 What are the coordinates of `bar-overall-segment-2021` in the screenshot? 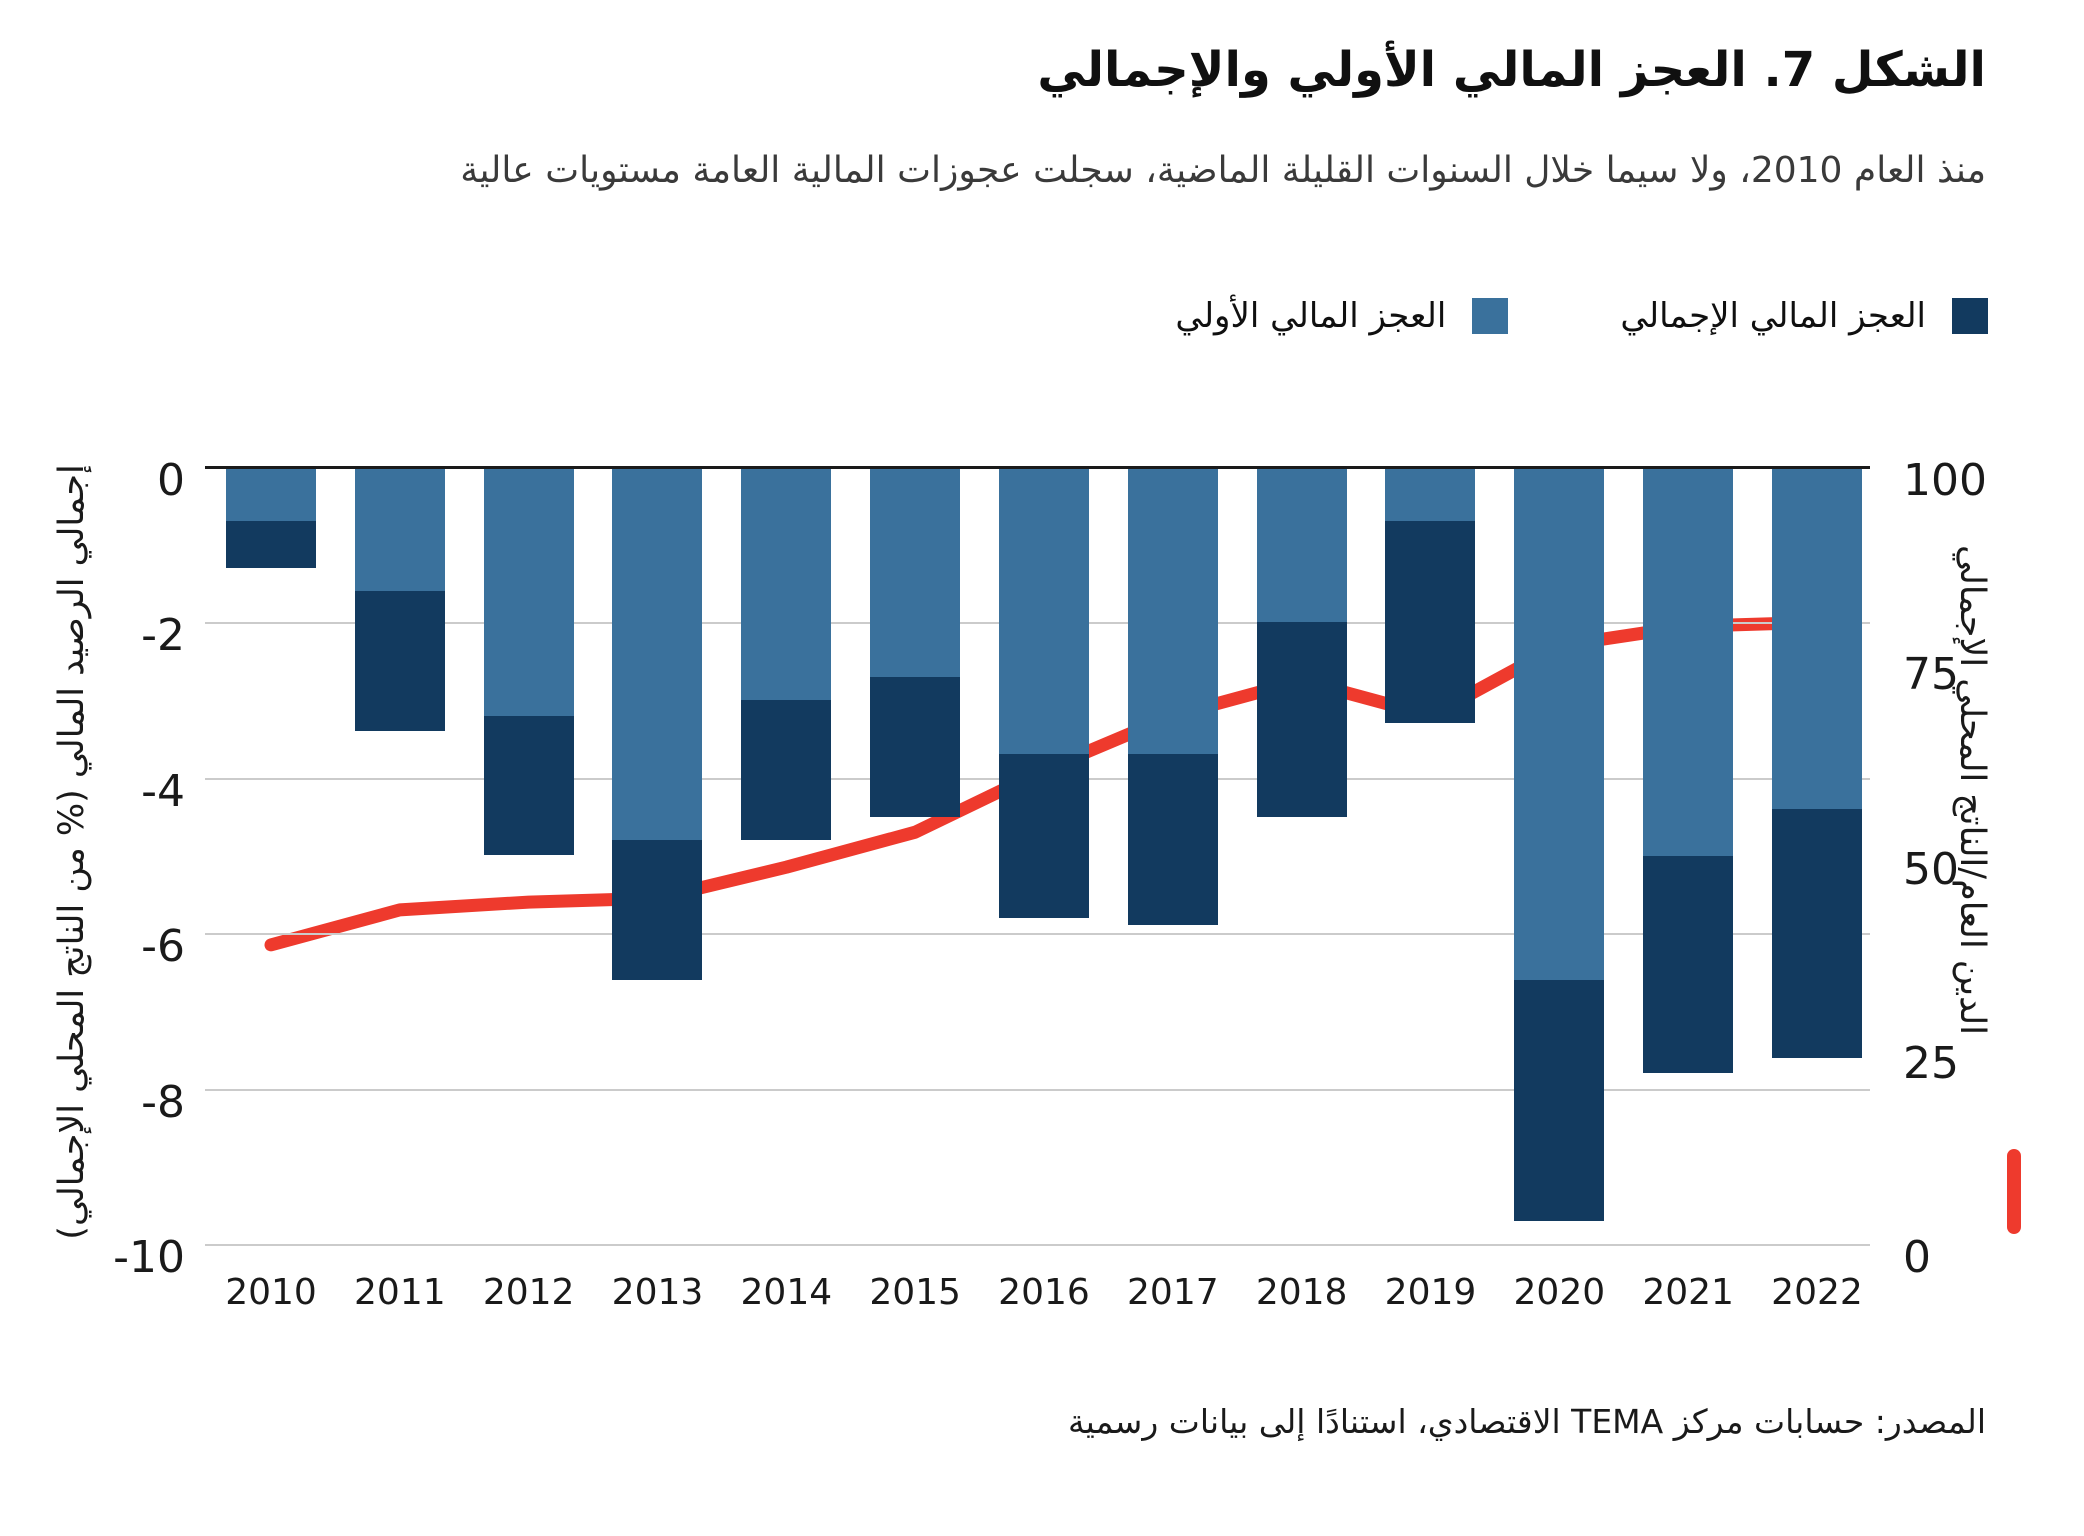 It's located at (1688, 964).